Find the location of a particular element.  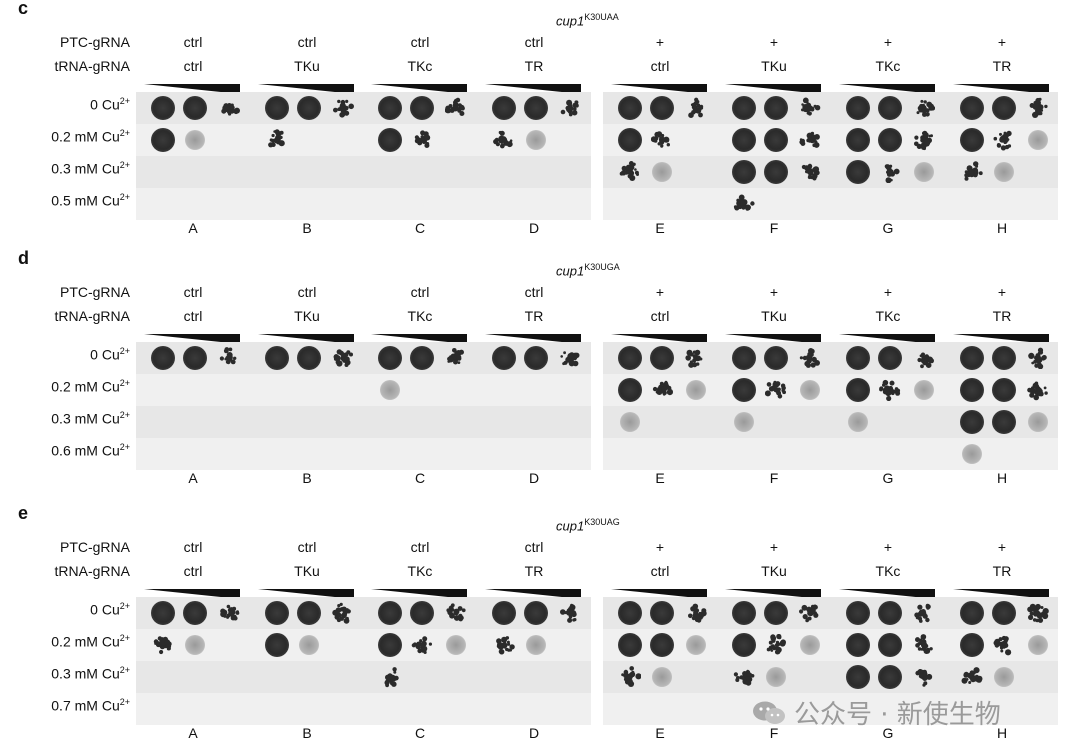

ptc-grna-label: PTC-gRNA is located at coordinates (94, 42).